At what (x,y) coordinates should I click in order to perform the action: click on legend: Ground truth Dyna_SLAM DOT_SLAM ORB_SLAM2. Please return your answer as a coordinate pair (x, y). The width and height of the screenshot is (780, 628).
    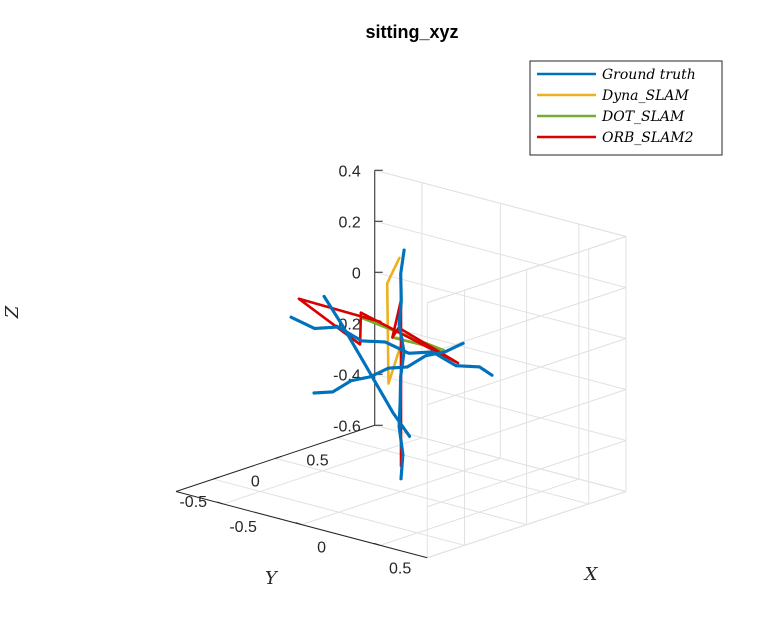
    Looking at the image, I should click on (626, 108).